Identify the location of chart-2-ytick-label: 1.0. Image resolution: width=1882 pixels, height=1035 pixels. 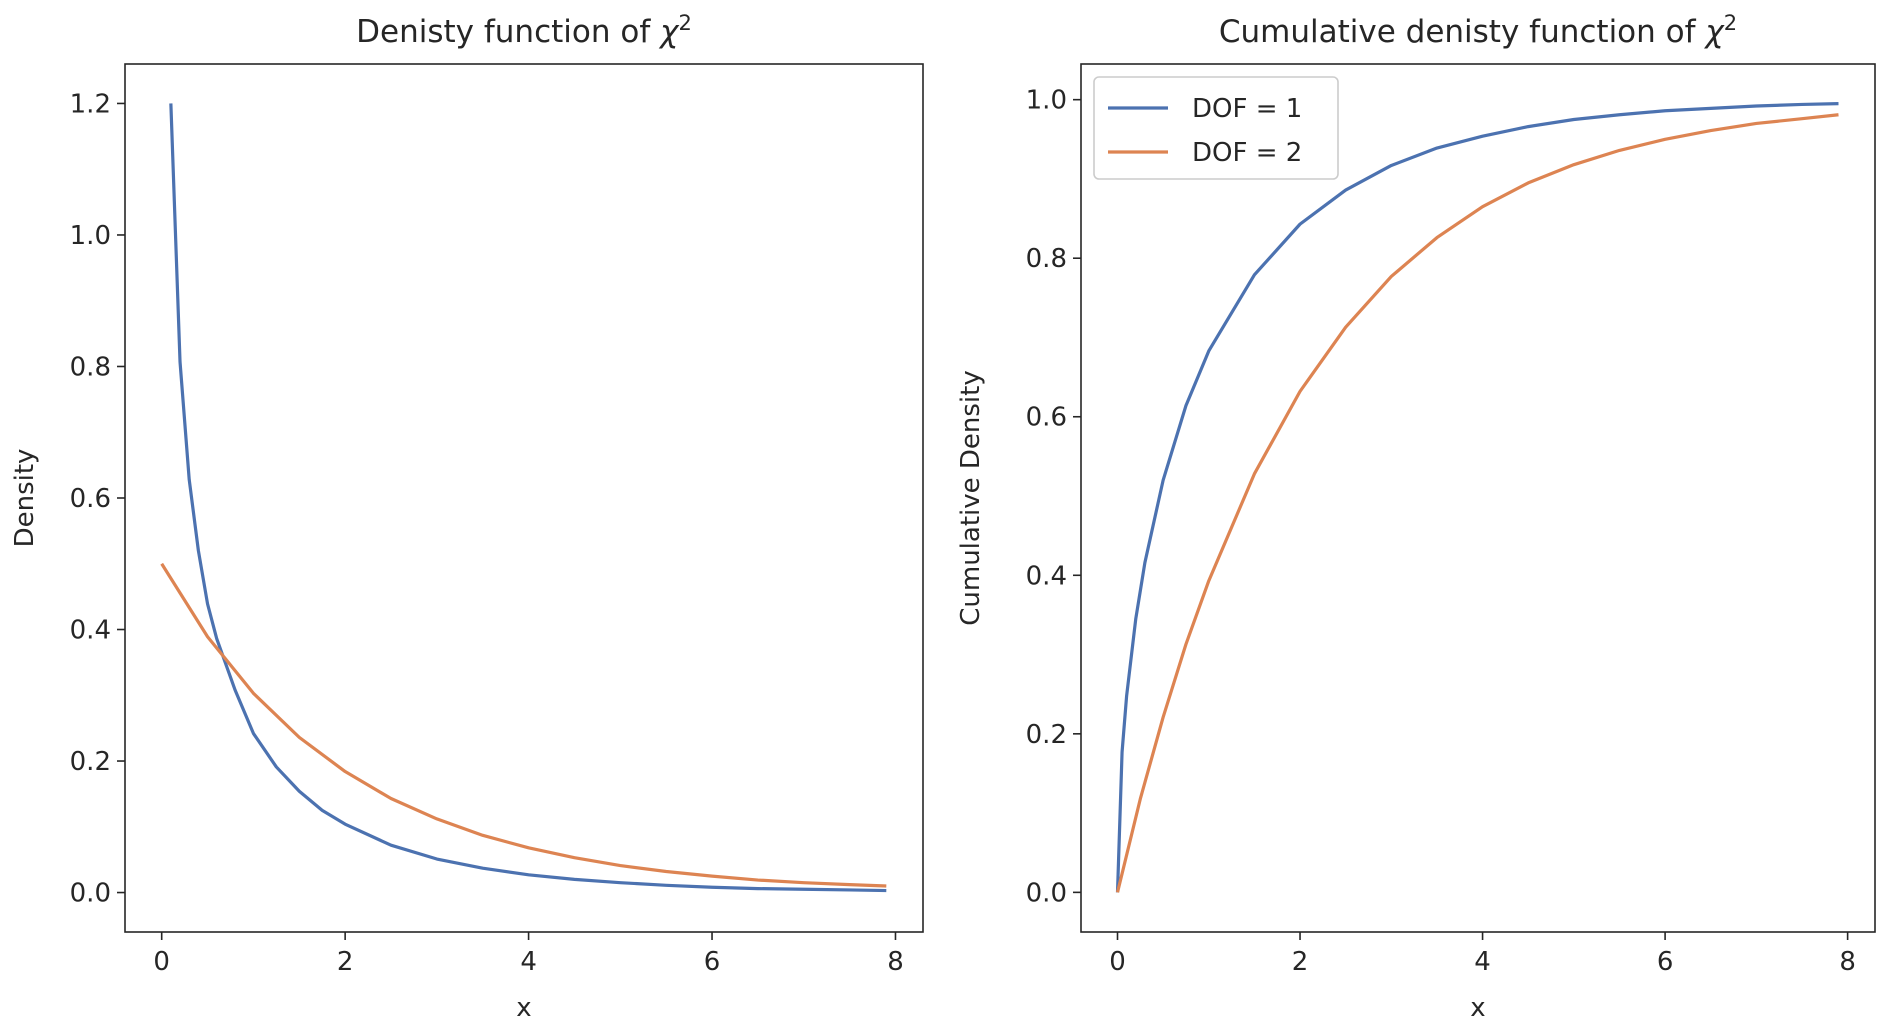
(1046, 101).